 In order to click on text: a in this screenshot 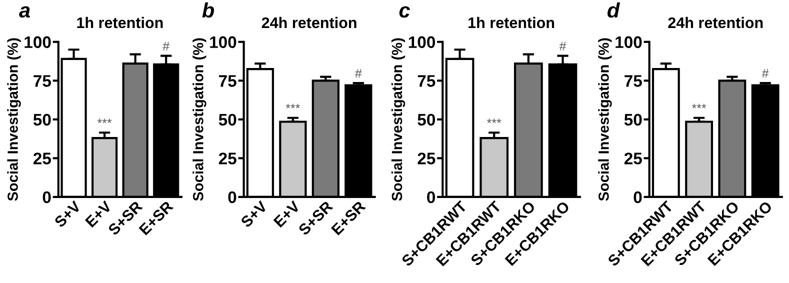, I will do `click(24, 12)`.